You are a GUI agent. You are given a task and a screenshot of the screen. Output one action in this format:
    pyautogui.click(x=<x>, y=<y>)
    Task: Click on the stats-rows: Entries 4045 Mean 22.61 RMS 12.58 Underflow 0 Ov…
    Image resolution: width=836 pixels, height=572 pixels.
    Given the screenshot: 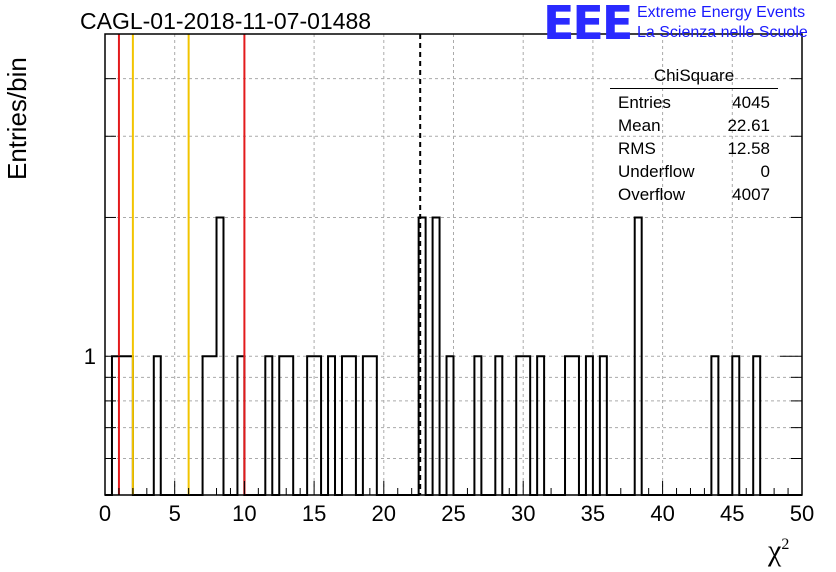 What is the action you would take?
    pyautogui.click(x=694, y=148)
    